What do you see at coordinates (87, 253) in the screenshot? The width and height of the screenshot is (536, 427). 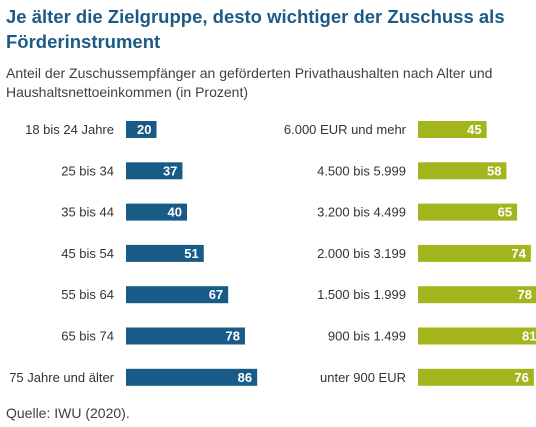 I see `age-category-label: 45 bis 54` at bounding box center [87, 253].